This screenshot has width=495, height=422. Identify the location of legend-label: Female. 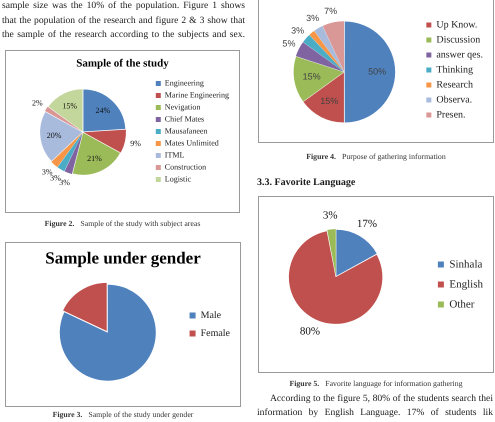
(215, 334).